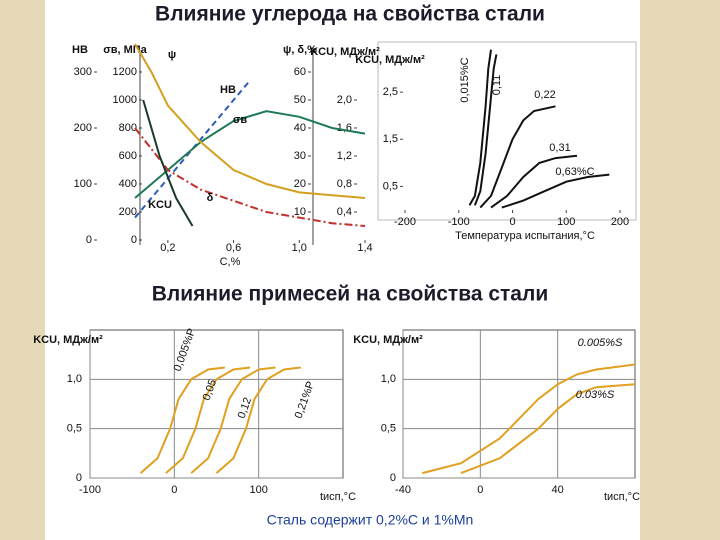 The image size is (720, 540). I want to click on heading: Влияние примесей на свойства стали, so click(350, 294).